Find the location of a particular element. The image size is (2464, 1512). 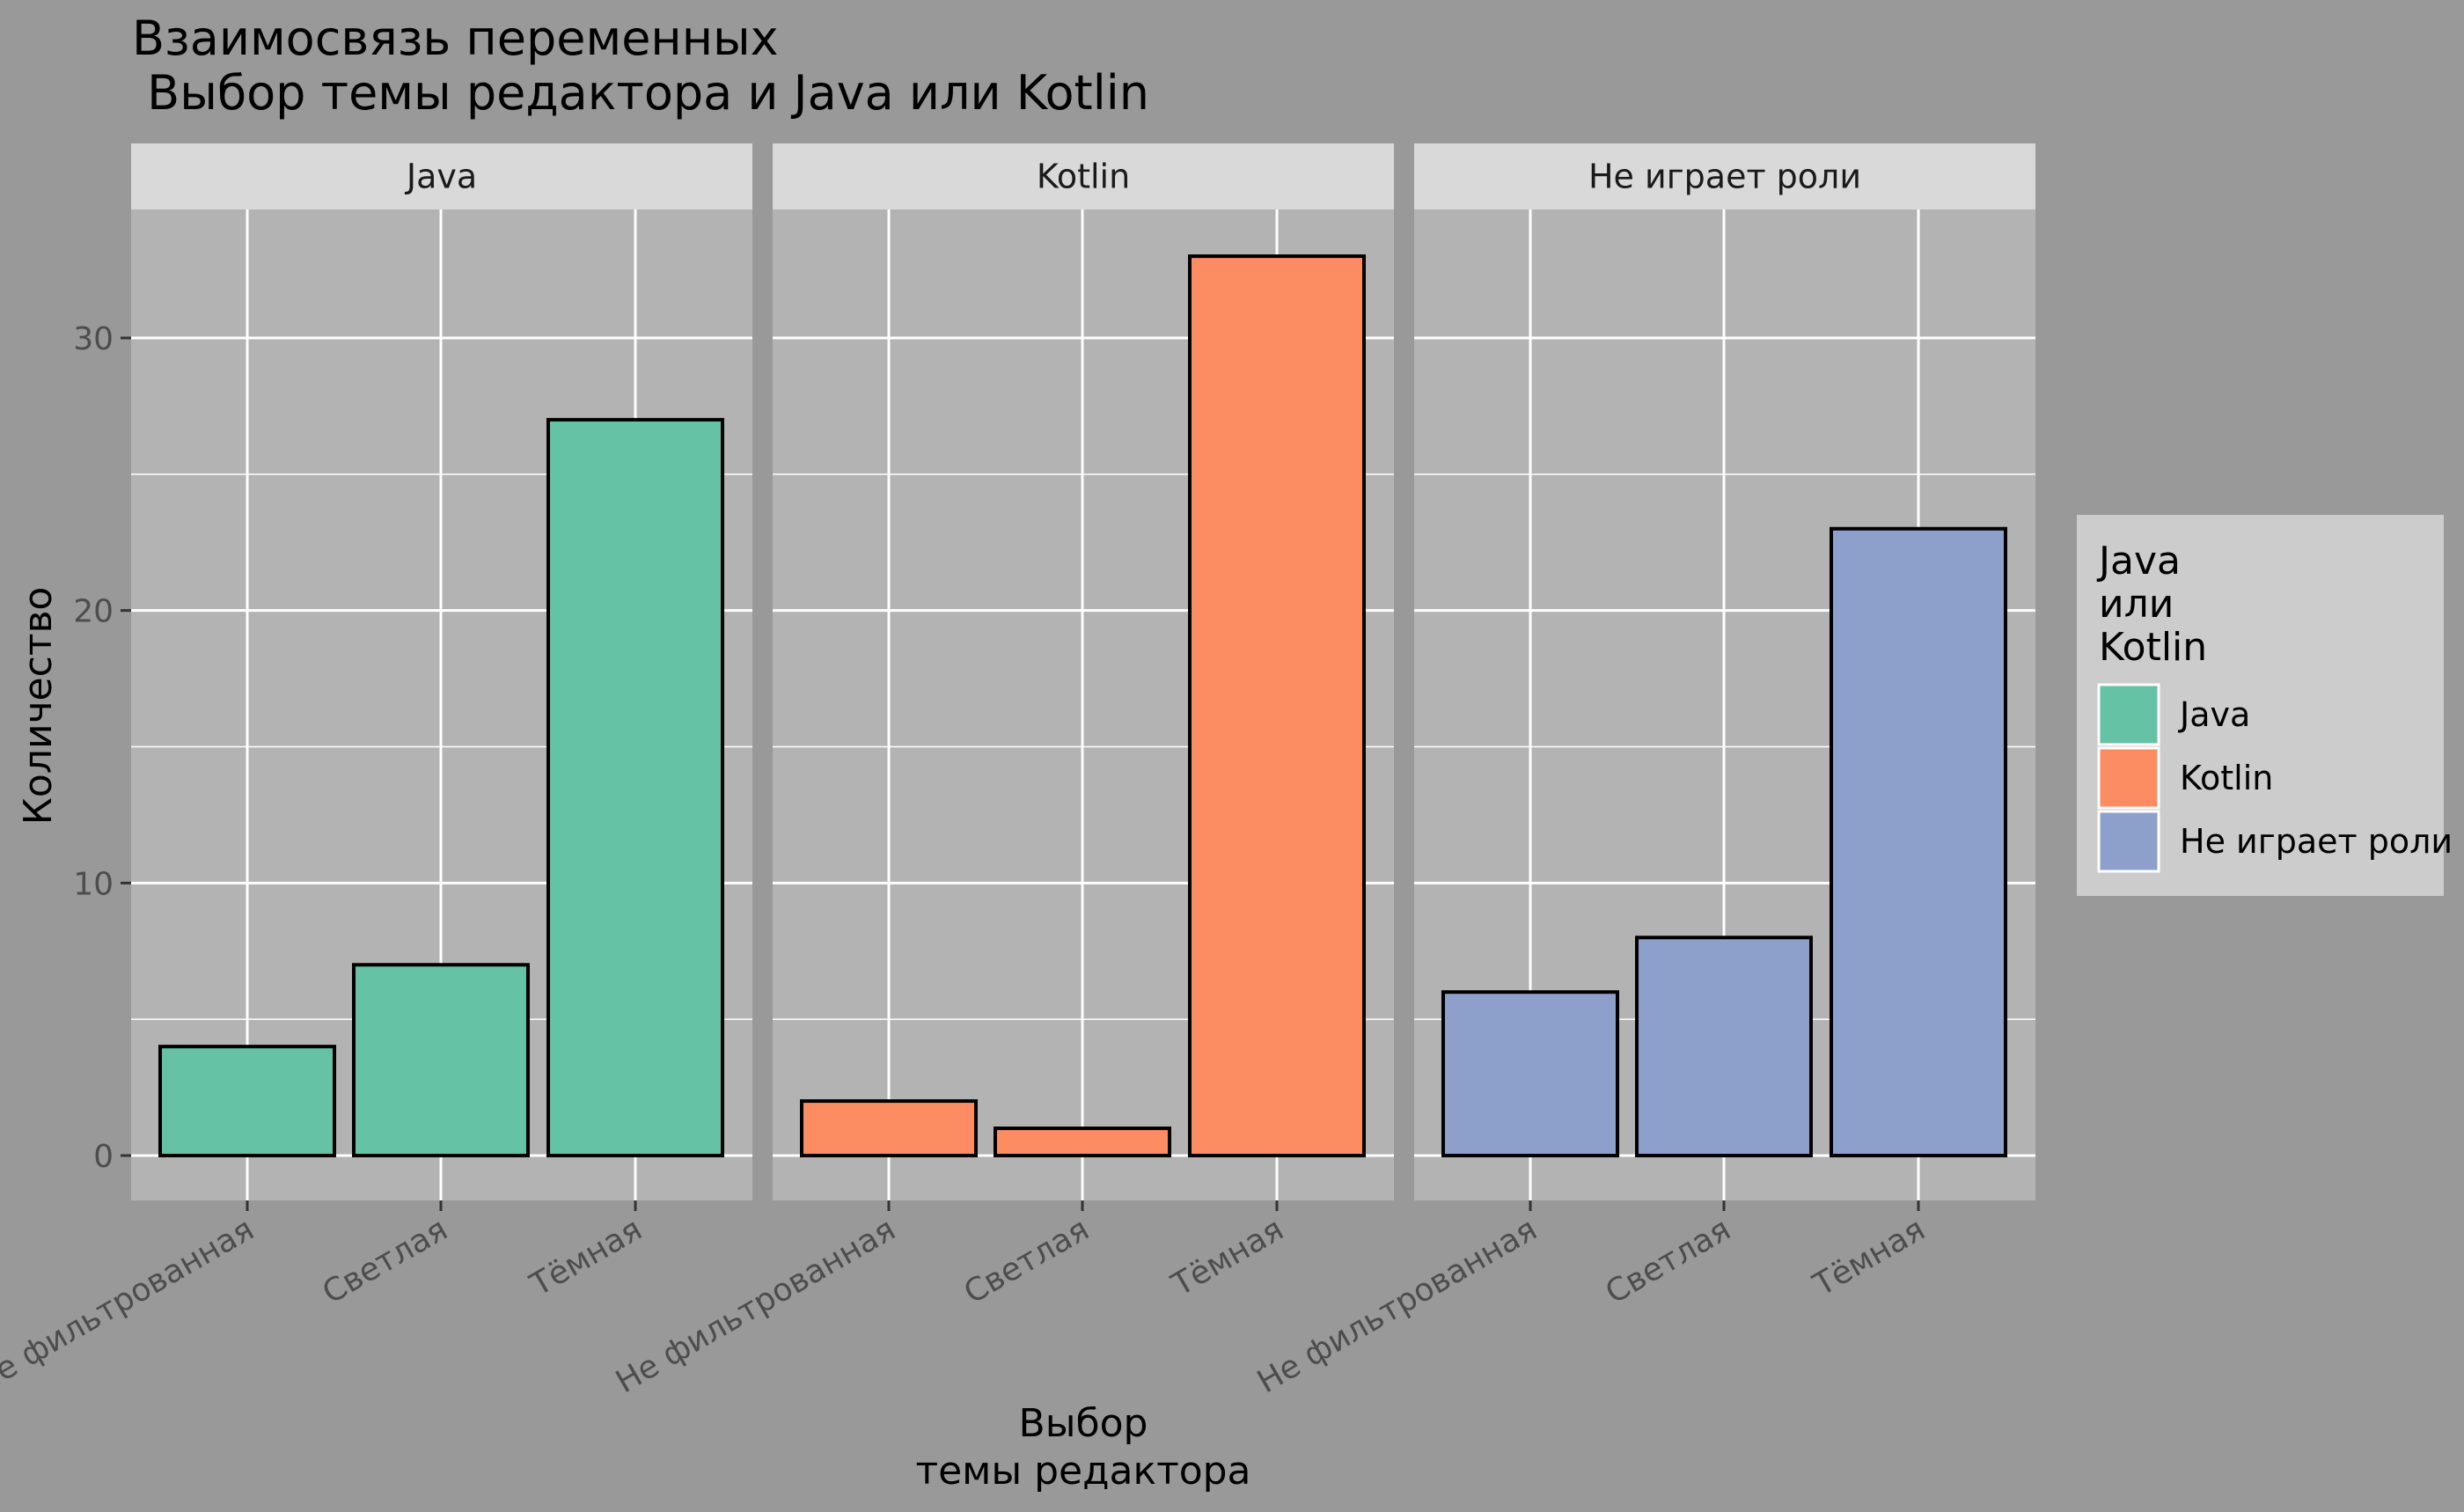

legend-title-line-3: Kotlin is located at coordinates (2153, 647).